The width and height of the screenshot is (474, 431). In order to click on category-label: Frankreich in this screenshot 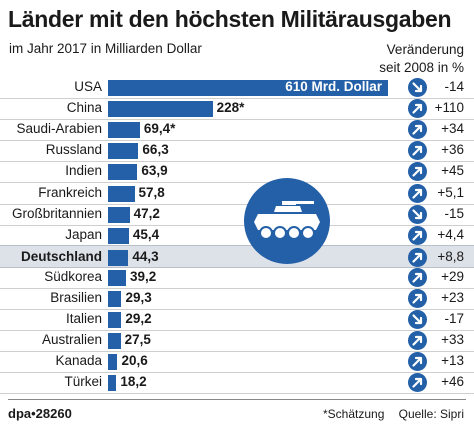, I will do `click(70, 192)`.